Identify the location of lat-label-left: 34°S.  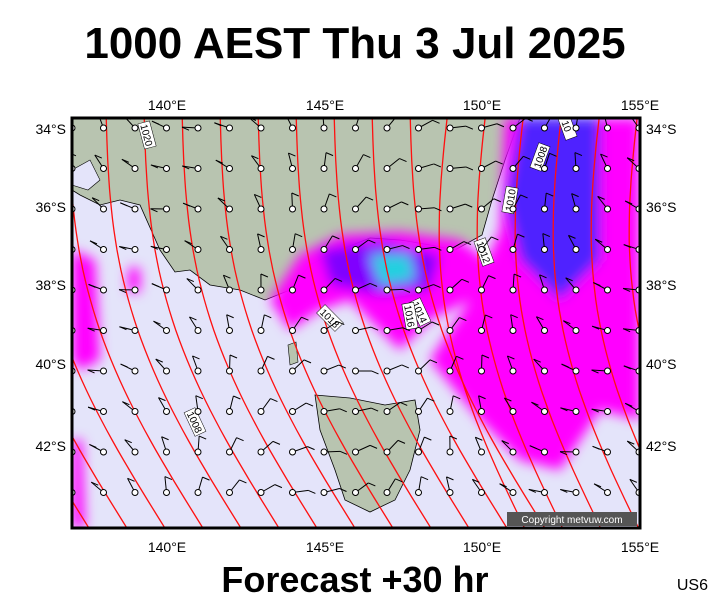
(50, 129).